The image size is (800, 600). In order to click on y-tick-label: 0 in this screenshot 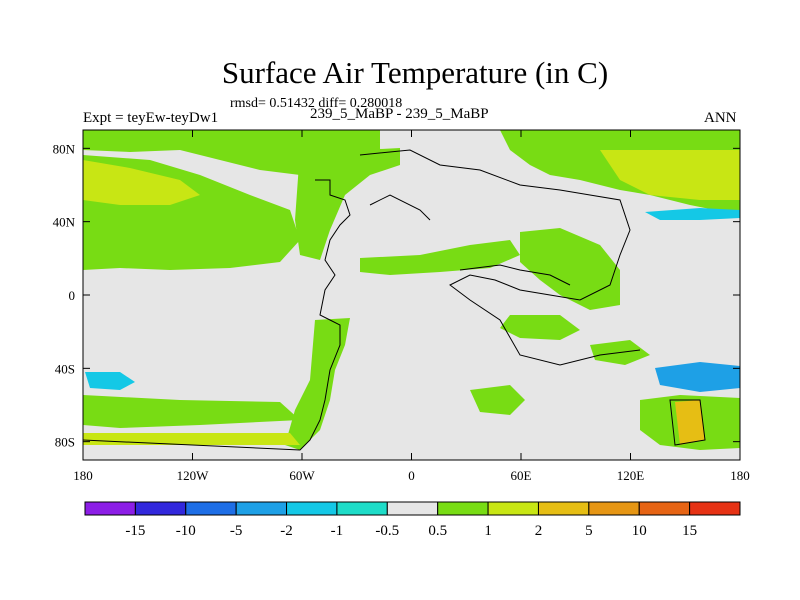, I will do `click(72, 295)`.